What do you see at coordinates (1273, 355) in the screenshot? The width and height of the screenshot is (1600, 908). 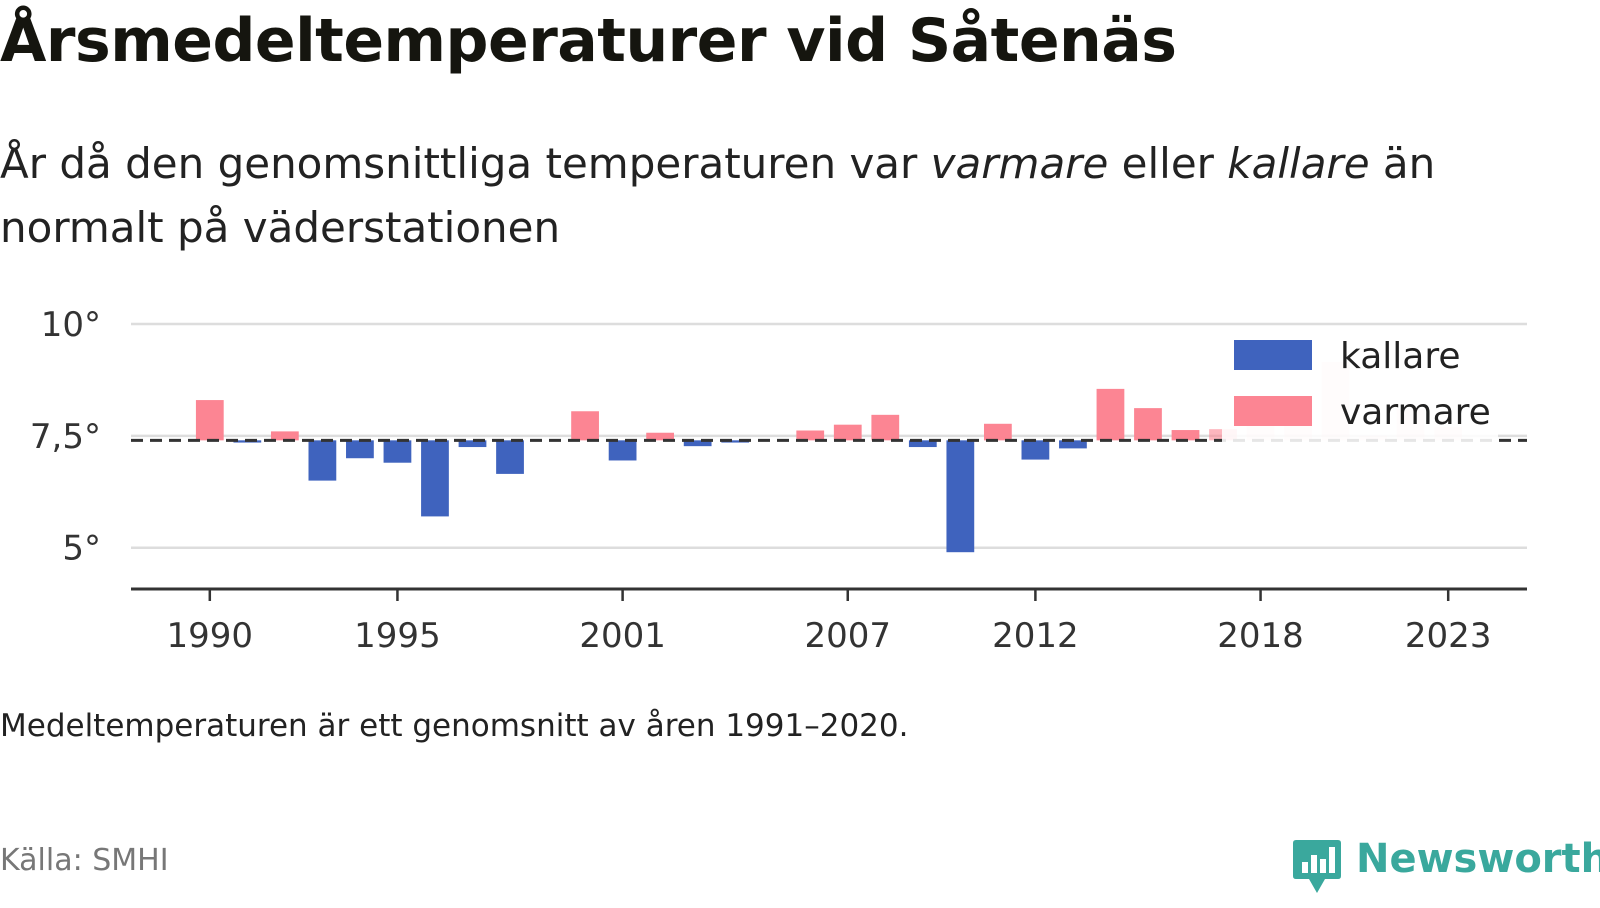 I see `legend-swatch-cold` at bounding box center [1273, 355].